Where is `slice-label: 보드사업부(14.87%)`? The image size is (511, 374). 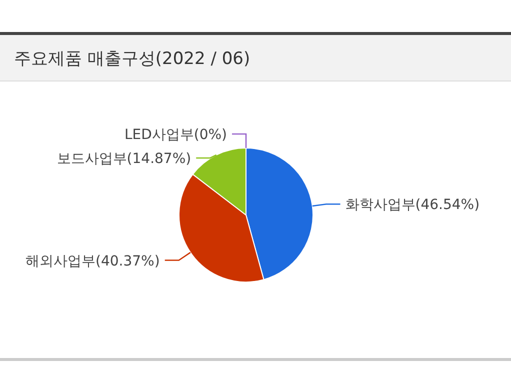 slice-label: 보드사업부(14.87%) is located at coordinates (124, 159).